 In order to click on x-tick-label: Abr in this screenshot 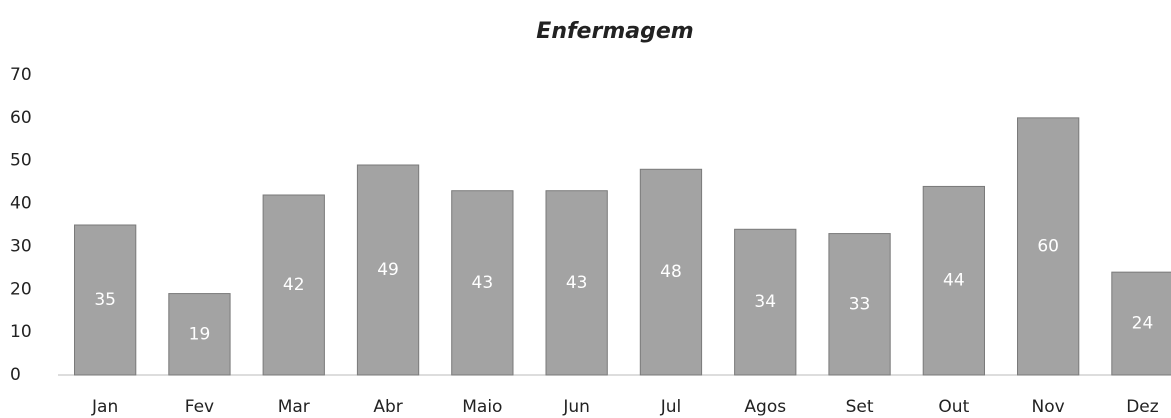, I will do `click(387, 407)`.